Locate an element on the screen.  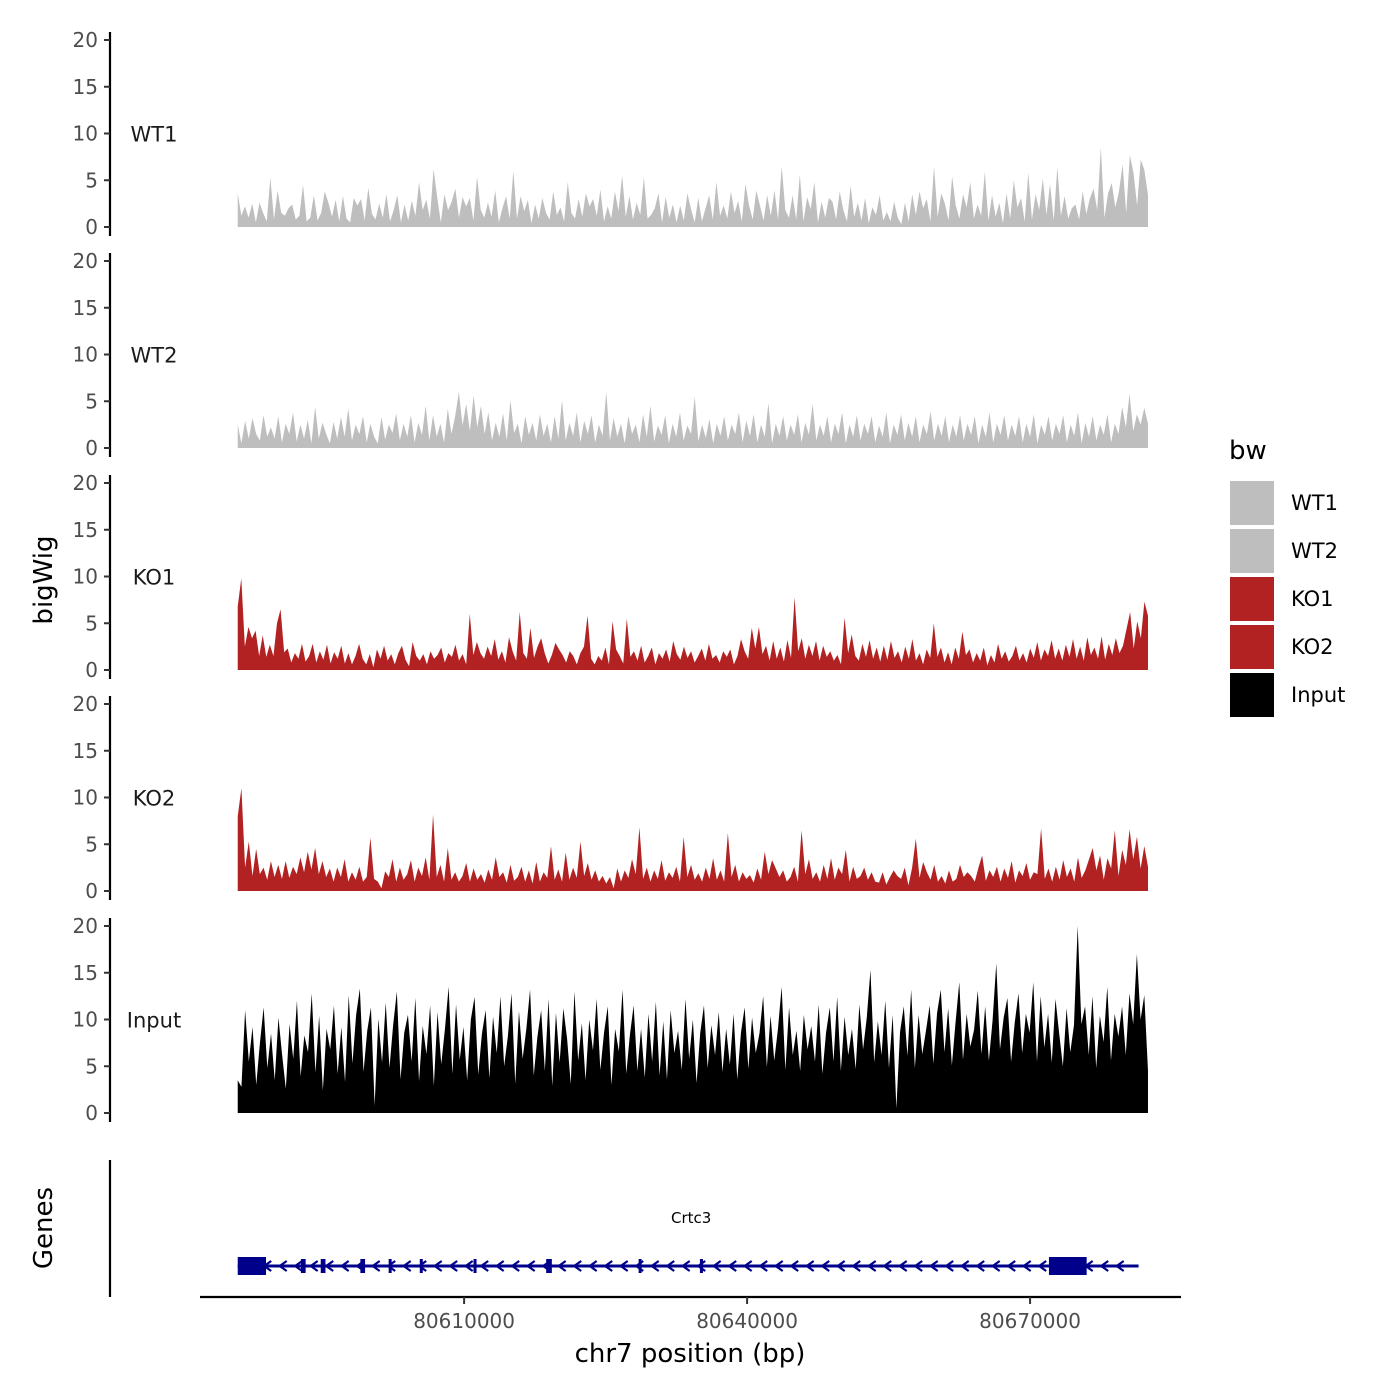
track-ko1: 0 5 10 15 20 KO1 is located at coordinates (610, 576).